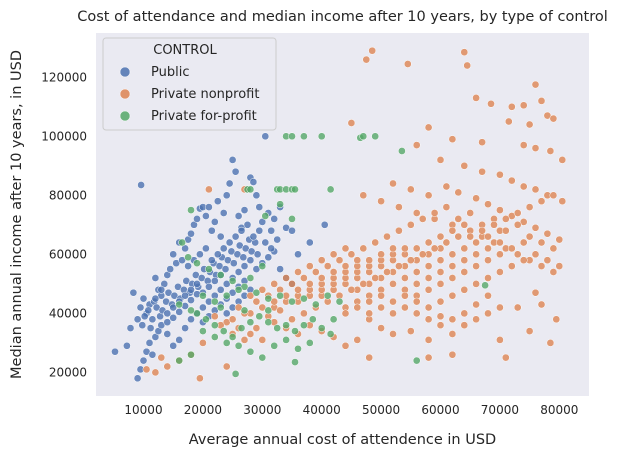 The height and width of the screenshot is (457, 619). Describe the element at coordinates (262, 410) in the screenshot. I see `x-tick-label-30000: 30000` at that location.